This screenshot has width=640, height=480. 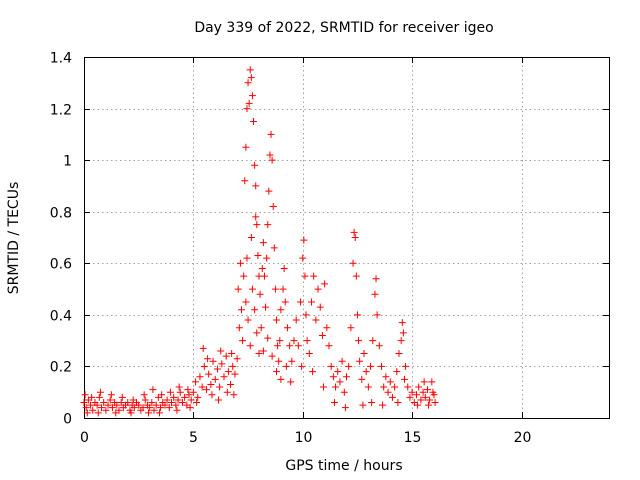 What do you see at coordinates (84, 438) in the screenshot?
I see `x-tick-label: 0` at bounding box center [84, 438].